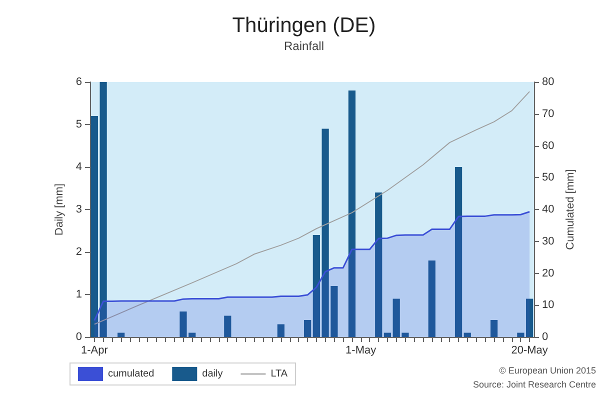 The image size is (608, 401). I want to click on y2-tick-label: 0, so click(545, 337).